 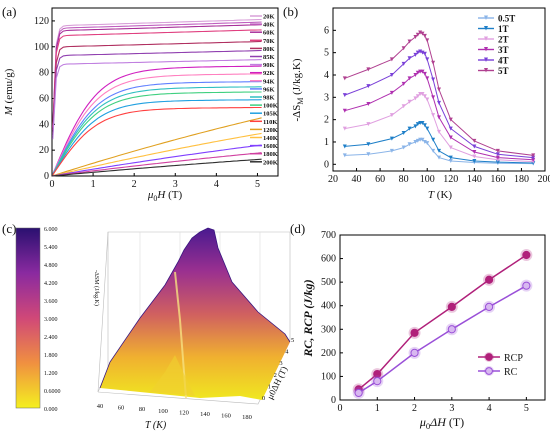 I want to click on a-legend-label: 70K, so click(x=269, y=41).